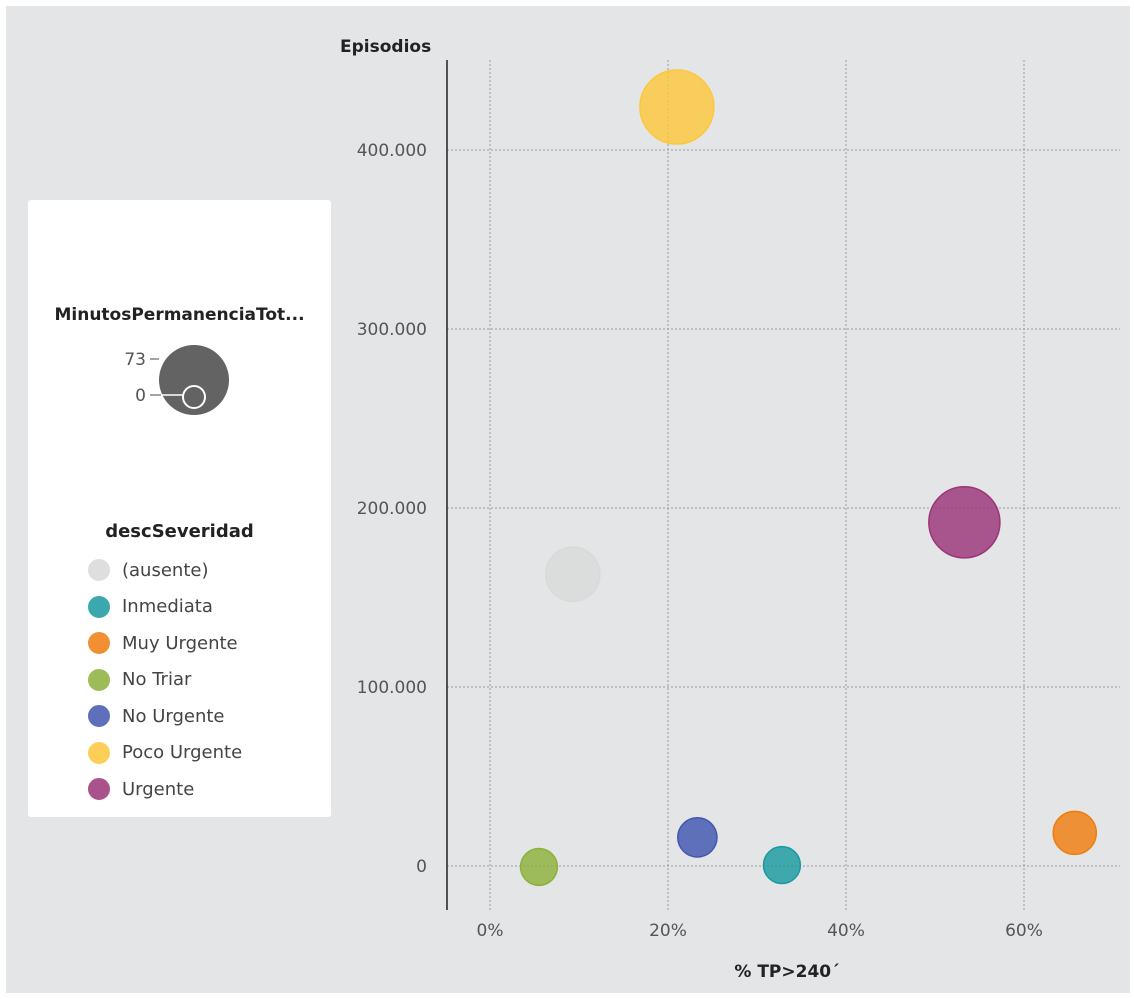  I want to click on legend-item: Poco Urgente, so click(165, 753).